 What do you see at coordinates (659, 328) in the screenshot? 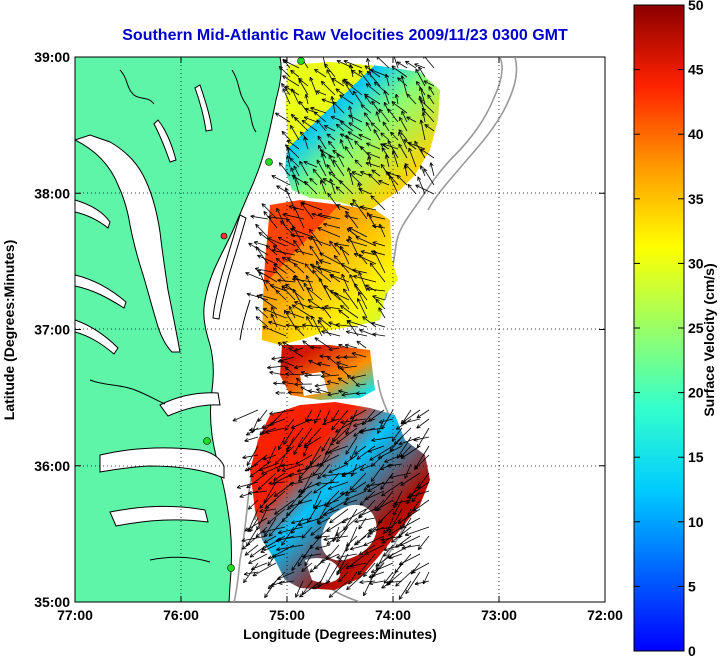
I see `colorbar` at bounding box center [659, 328].